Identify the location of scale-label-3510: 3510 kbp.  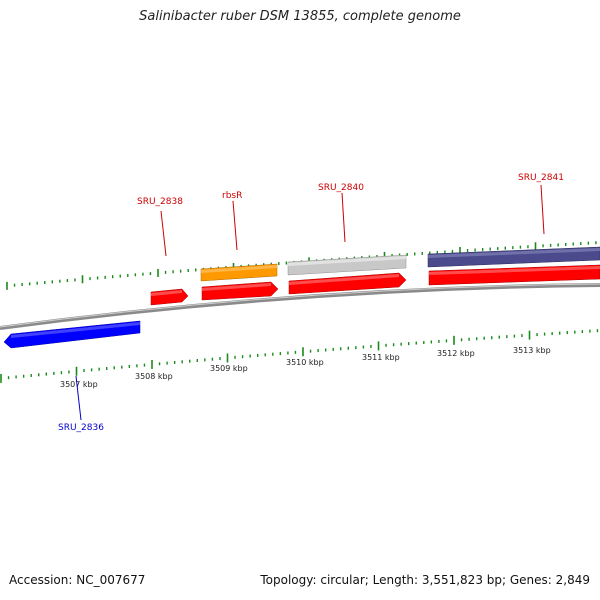
(305, 362).